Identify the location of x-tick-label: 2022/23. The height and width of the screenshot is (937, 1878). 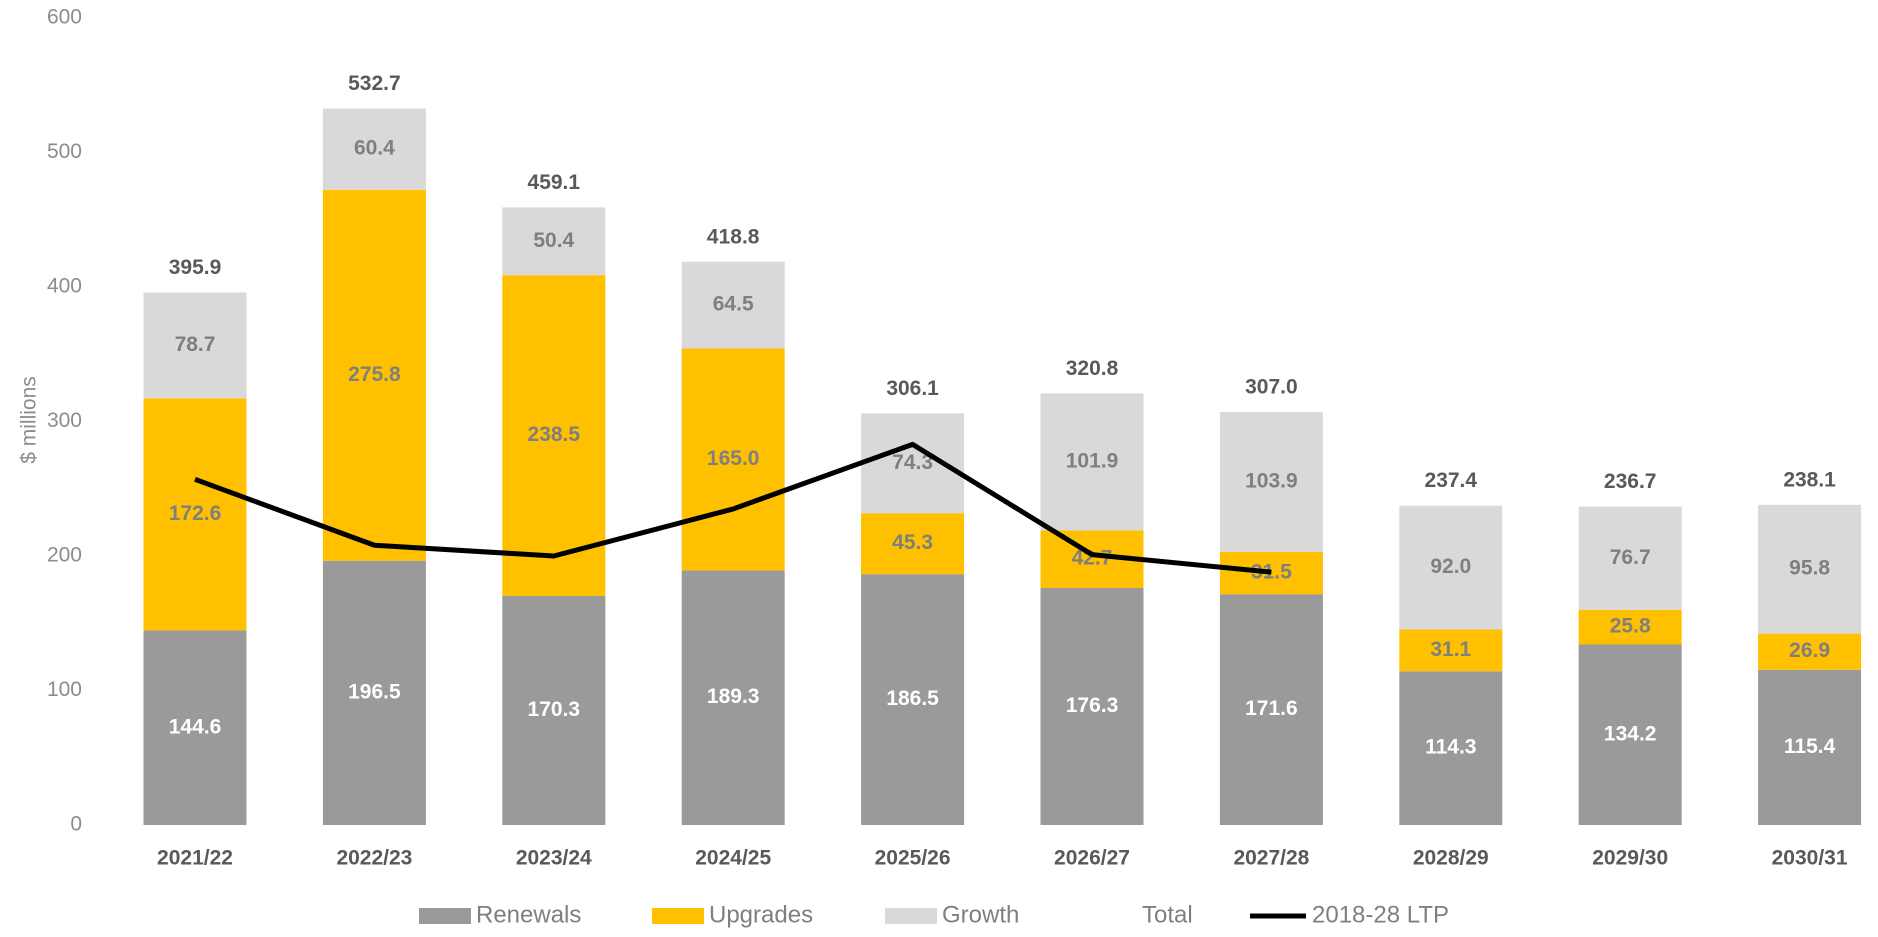
(374, 858).